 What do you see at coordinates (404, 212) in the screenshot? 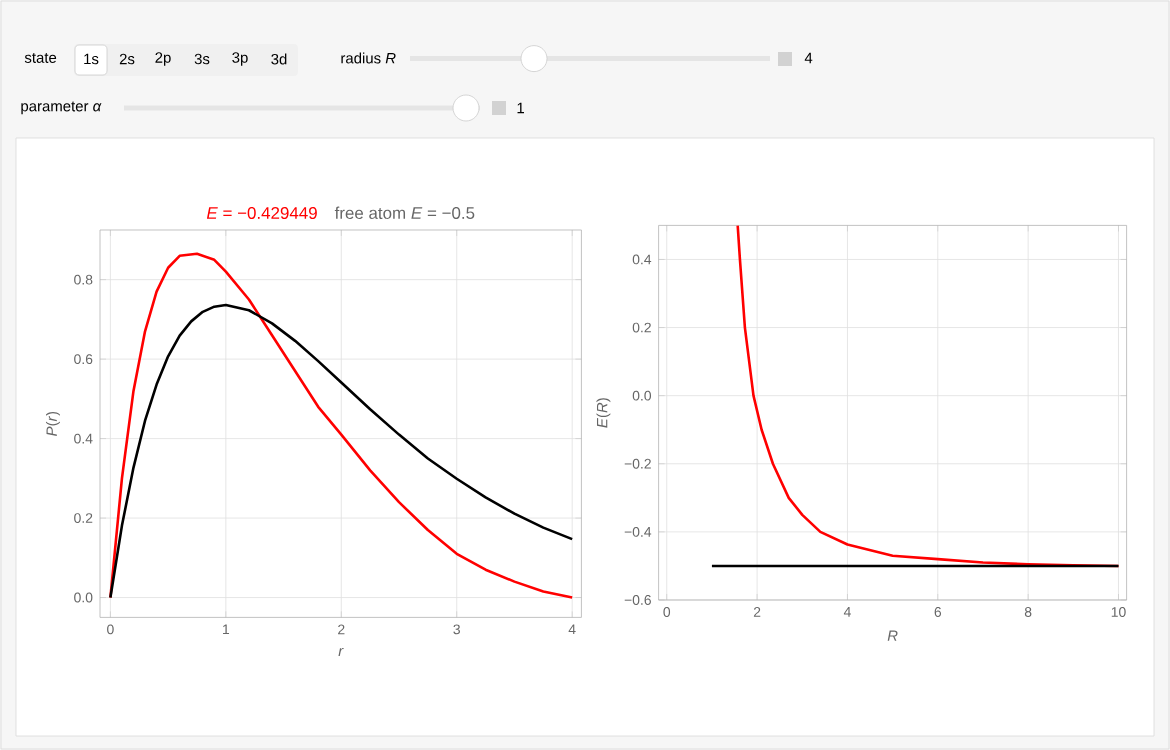
I see `chart-subtitle: free atom E = −0.5` at bounding box center [404, 212].